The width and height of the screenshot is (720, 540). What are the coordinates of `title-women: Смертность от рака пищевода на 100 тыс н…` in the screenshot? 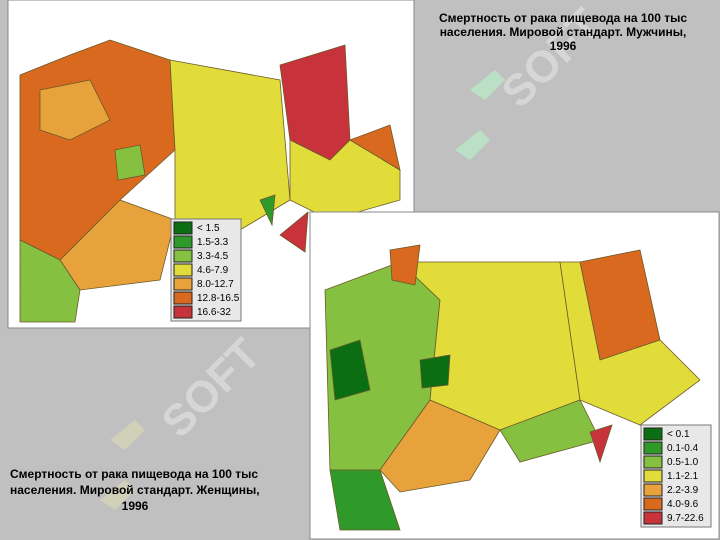 It's located at (135, 490).